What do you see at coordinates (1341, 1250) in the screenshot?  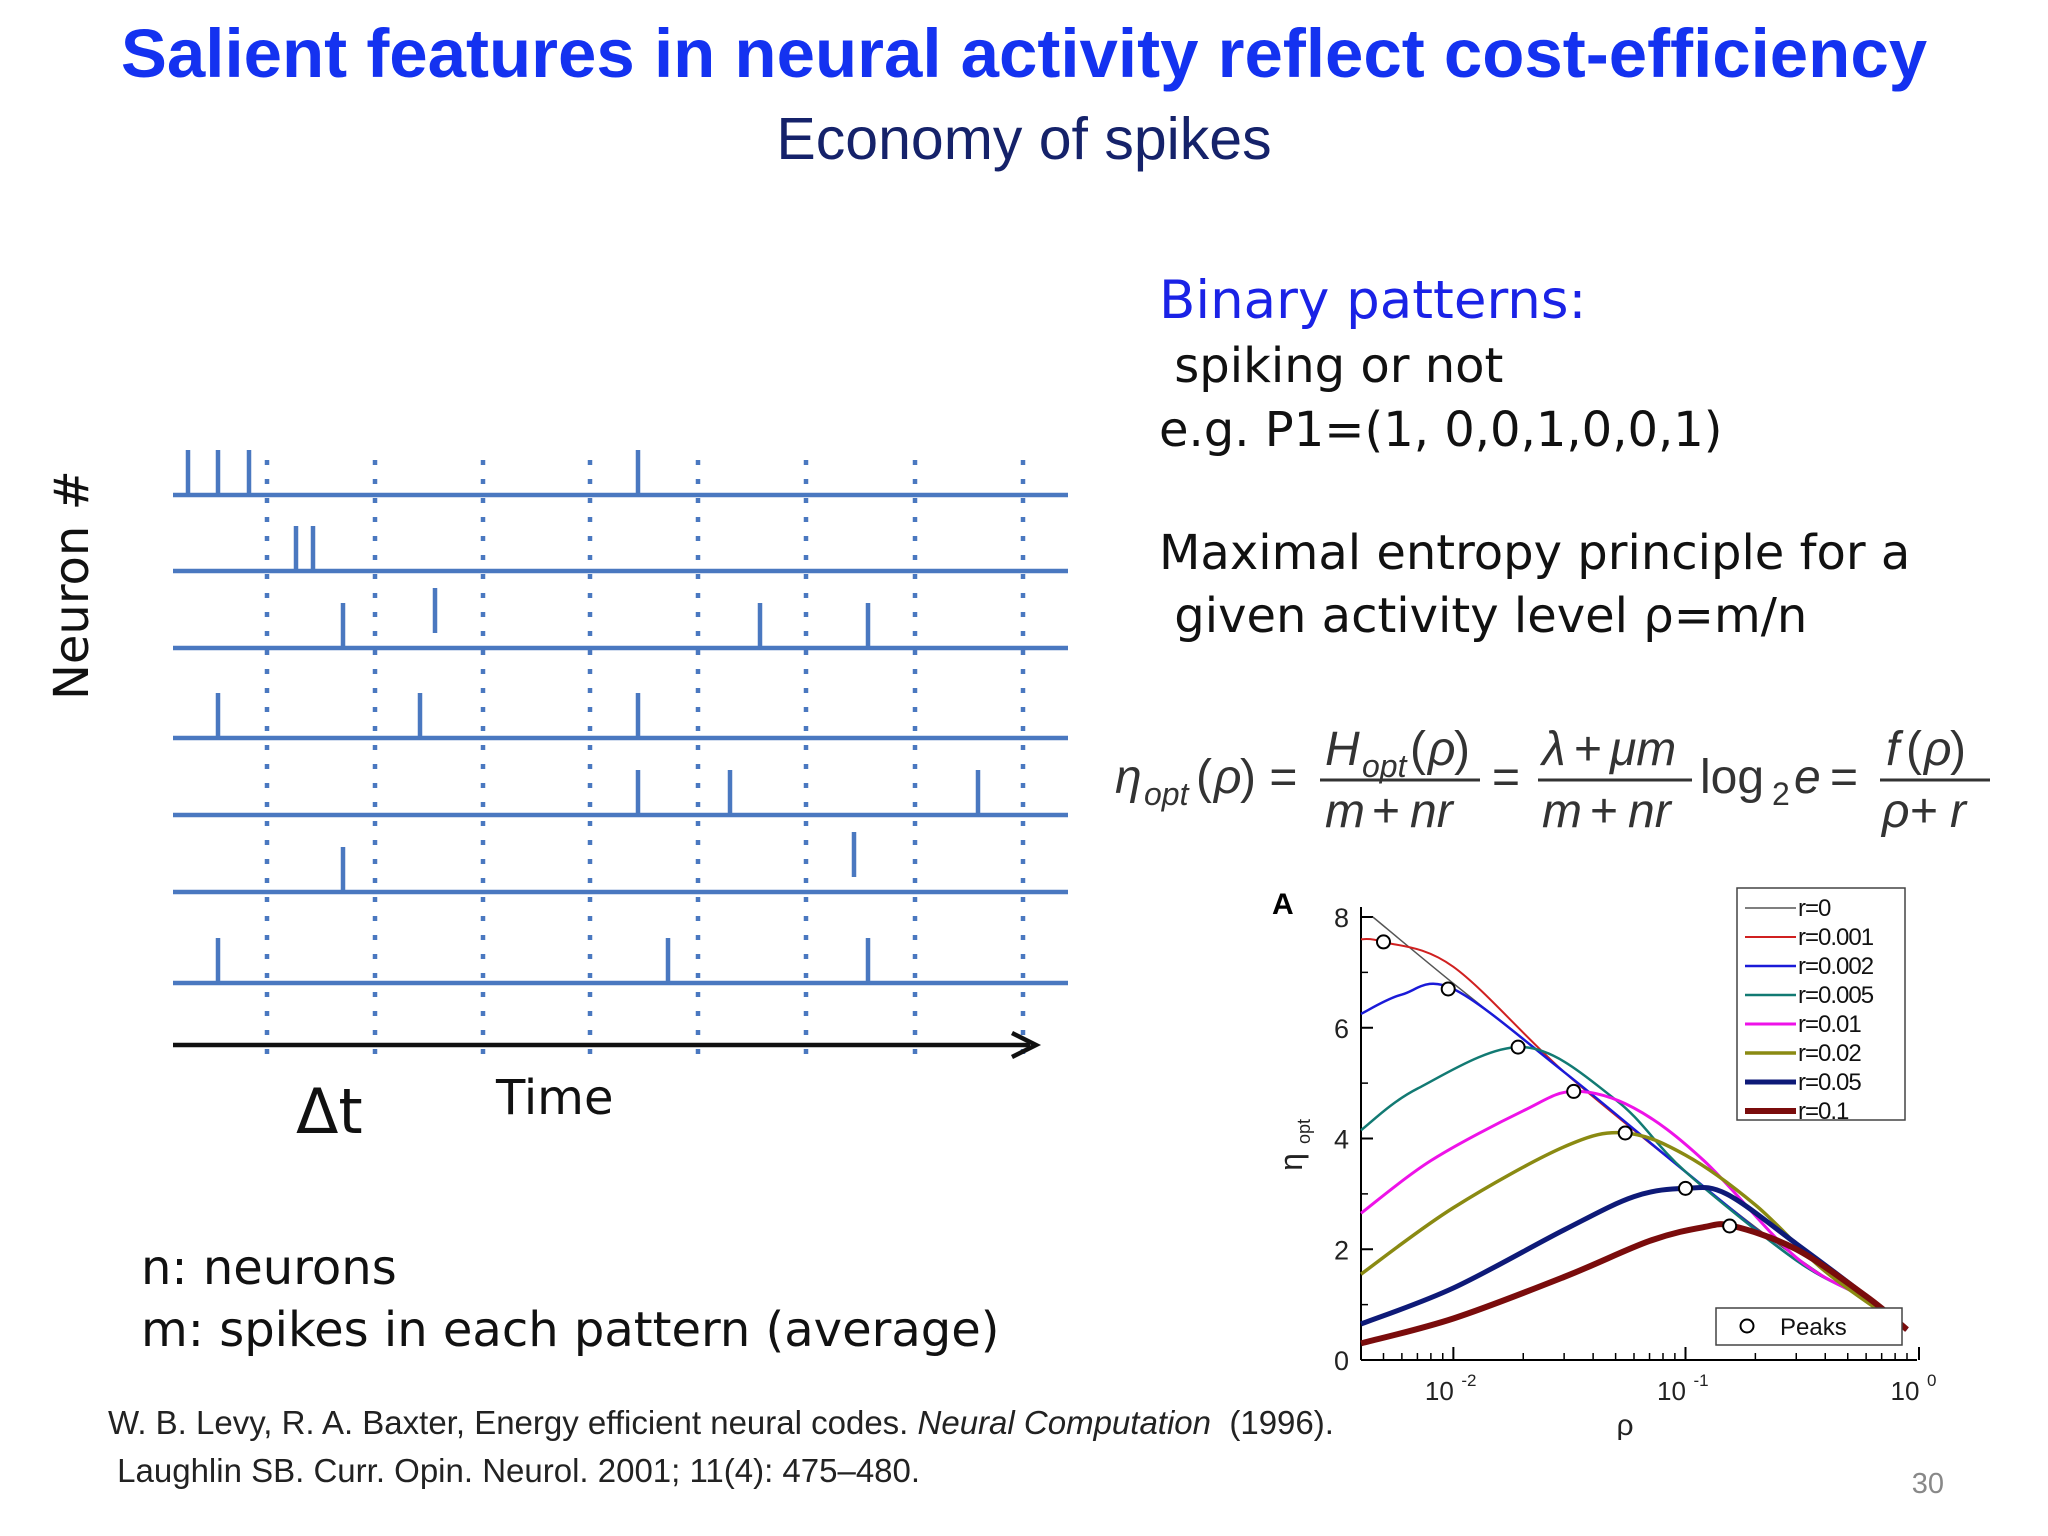 I see `y-tick-label: 2` at bounding box center [1341, 1250].